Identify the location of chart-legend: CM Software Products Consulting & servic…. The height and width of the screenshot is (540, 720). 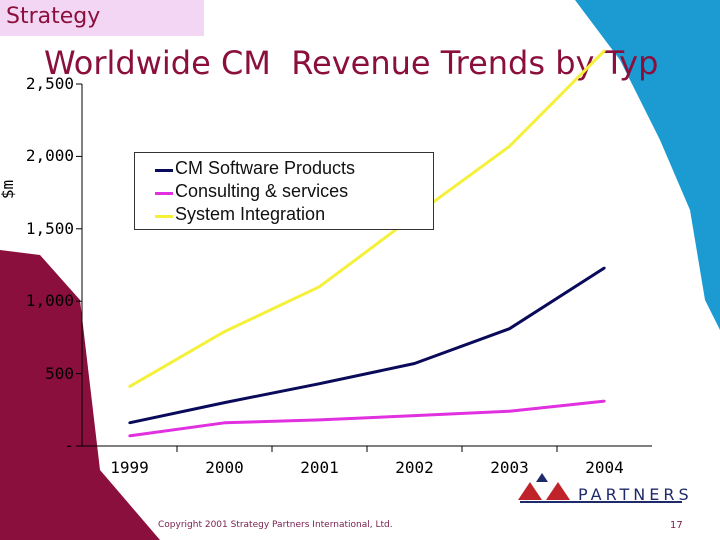
(284, 191).